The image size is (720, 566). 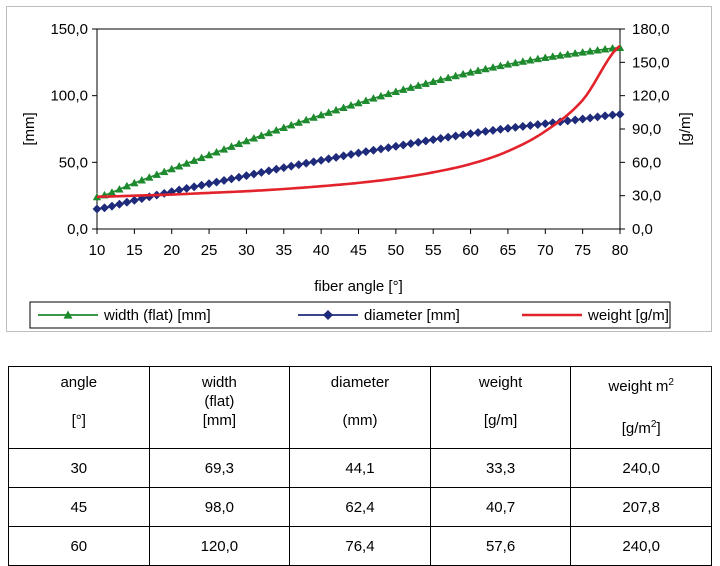 I want to click on table-row: 45 98,0 62,4 40,7 207,8, so click(x=360, y=507).